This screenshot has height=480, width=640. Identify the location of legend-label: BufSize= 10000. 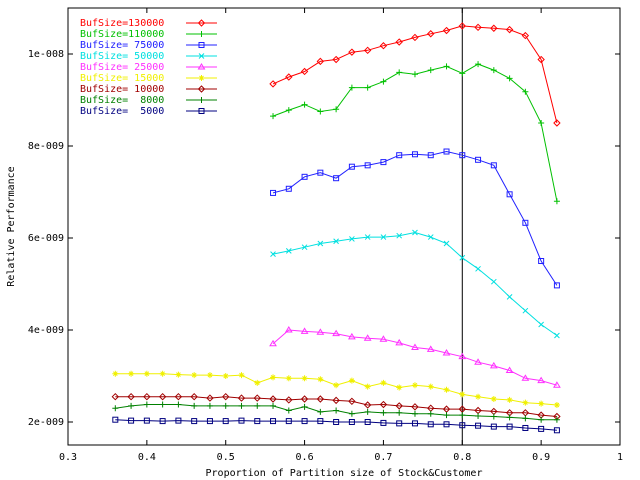
(122, 89).